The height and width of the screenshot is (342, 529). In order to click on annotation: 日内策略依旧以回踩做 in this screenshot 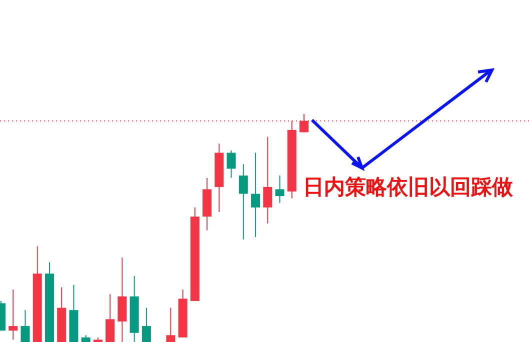, I will do `click(408, 186)`.